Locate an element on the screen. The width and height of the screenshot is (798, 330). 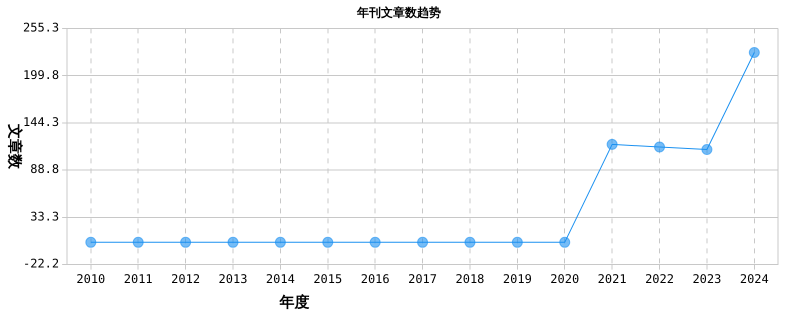
x-tick-label: 2019 is located at coordinates (517, 279).